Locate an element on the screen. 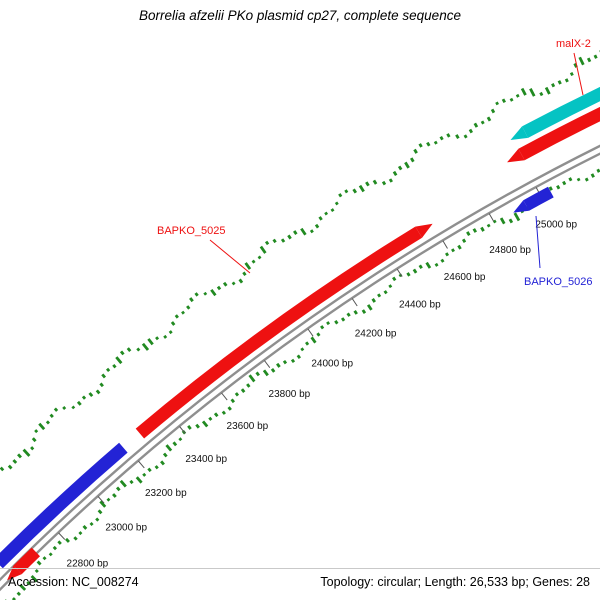  tick-label-24600: 24600 bp is located at coordinates (465, 277).